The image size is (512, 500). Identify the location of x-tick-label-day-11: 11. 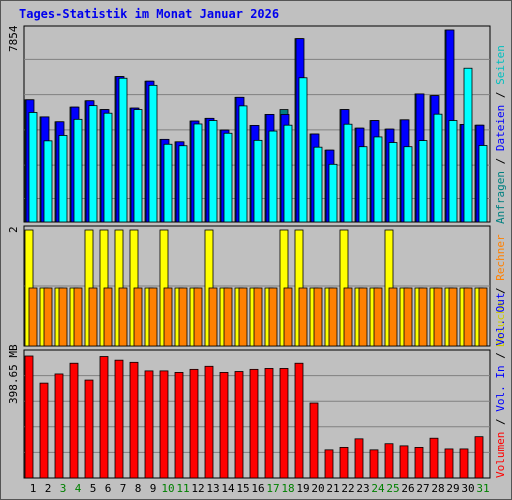
(182, 488).